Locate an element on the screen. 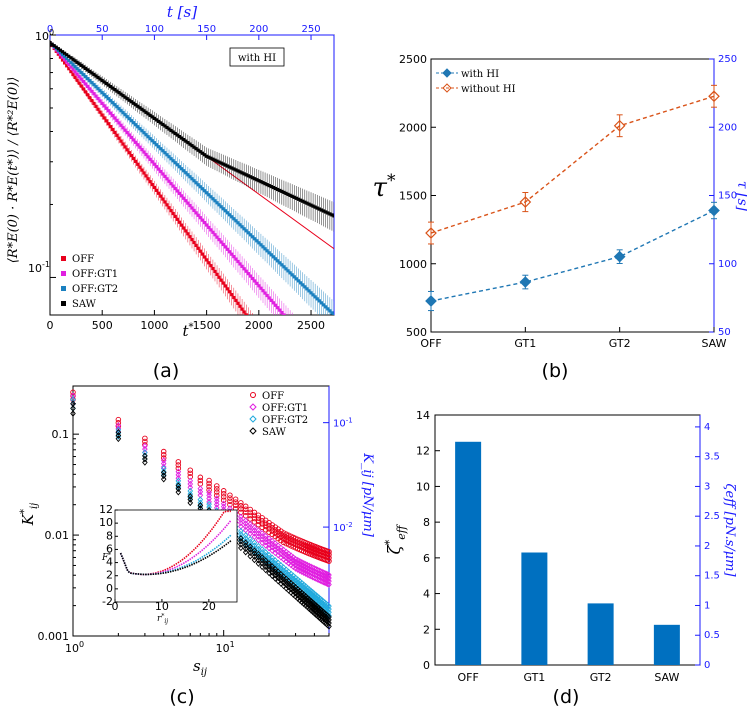  panel-c-legend-label: SAW is located at coordinates (274, 432).